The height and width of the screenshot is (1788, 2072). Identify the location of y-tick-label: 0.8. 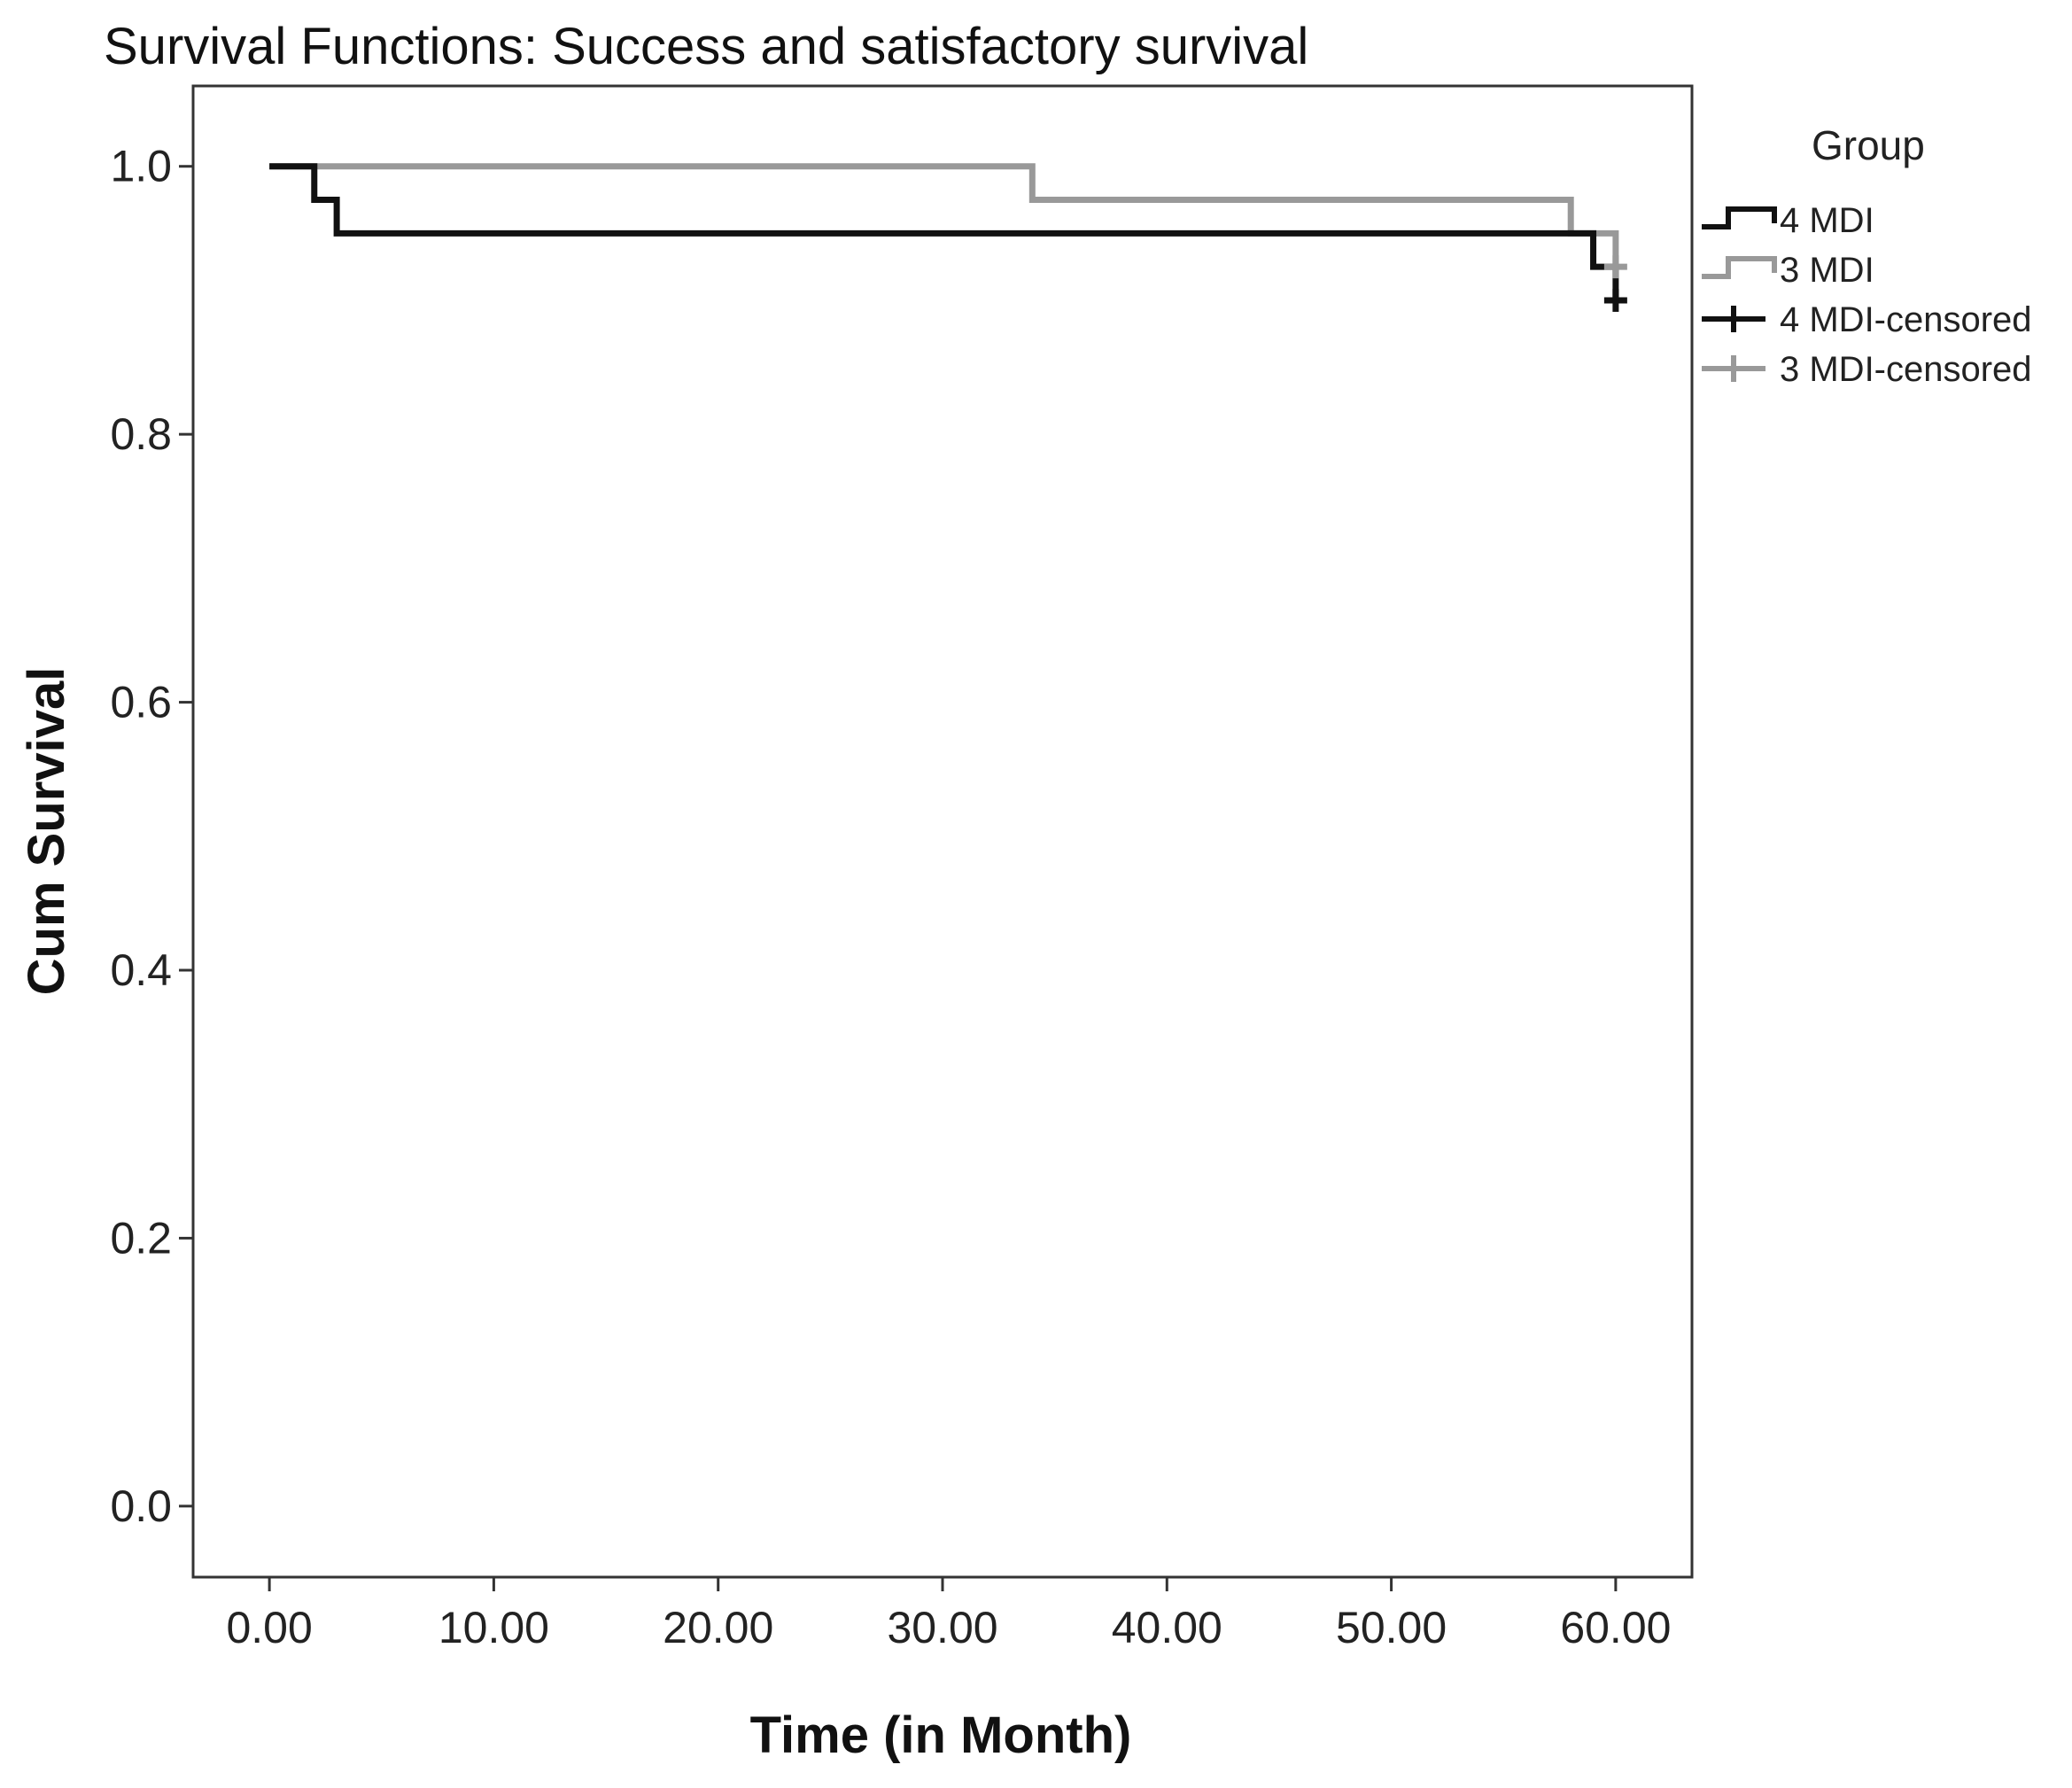
(141, 434).